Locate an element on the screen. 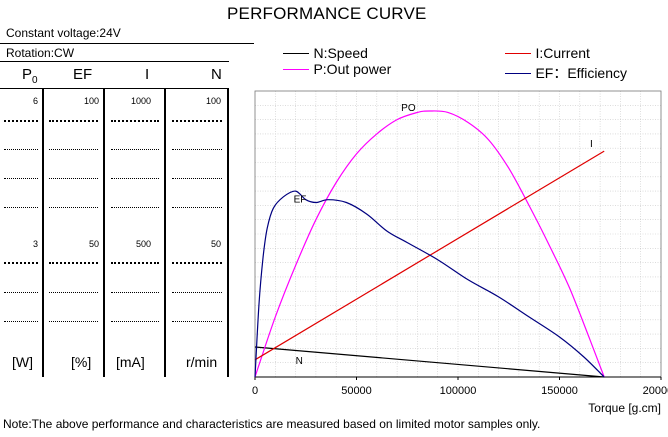  scale-mid-n: 50 is located at coordinates (215, 244).